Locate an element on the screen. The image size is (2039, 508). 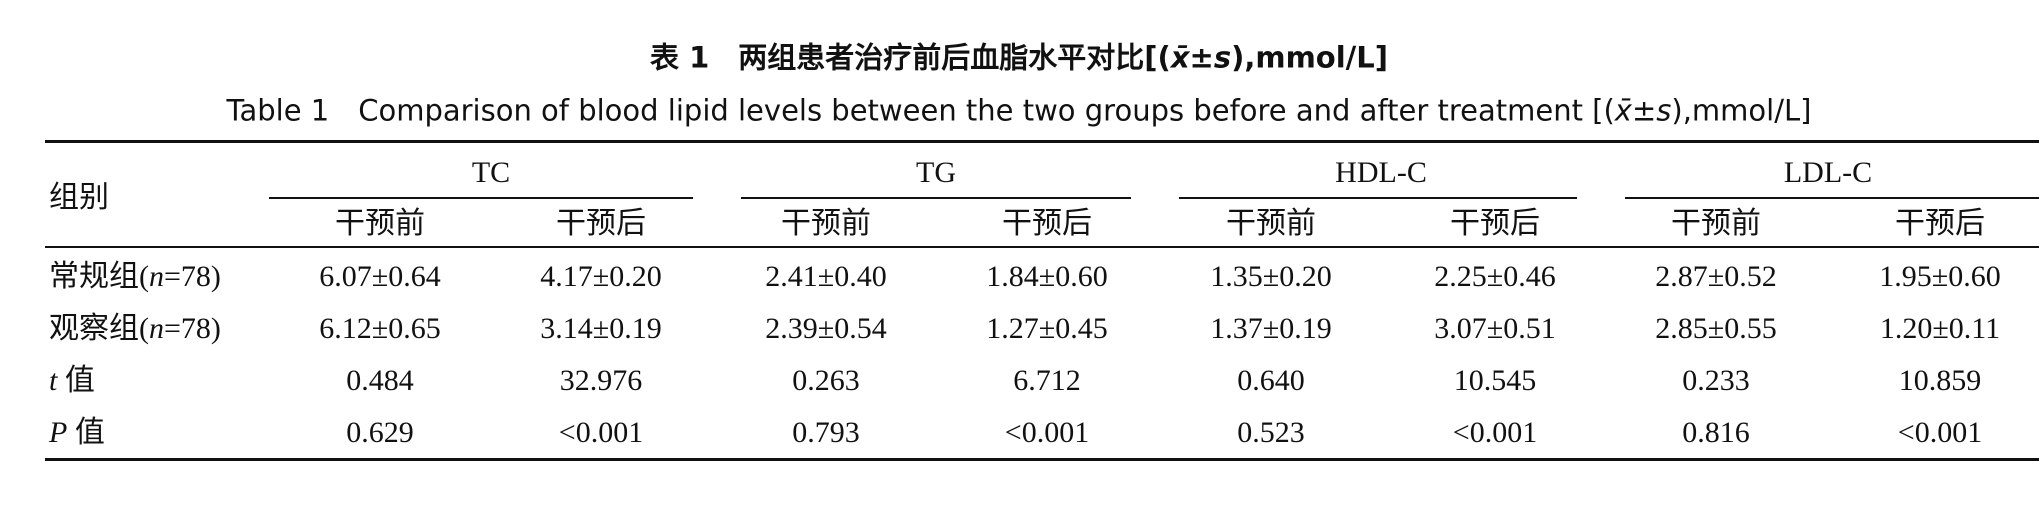
caption-cn-part: x̄±s is located at coordinates (1201, 57).